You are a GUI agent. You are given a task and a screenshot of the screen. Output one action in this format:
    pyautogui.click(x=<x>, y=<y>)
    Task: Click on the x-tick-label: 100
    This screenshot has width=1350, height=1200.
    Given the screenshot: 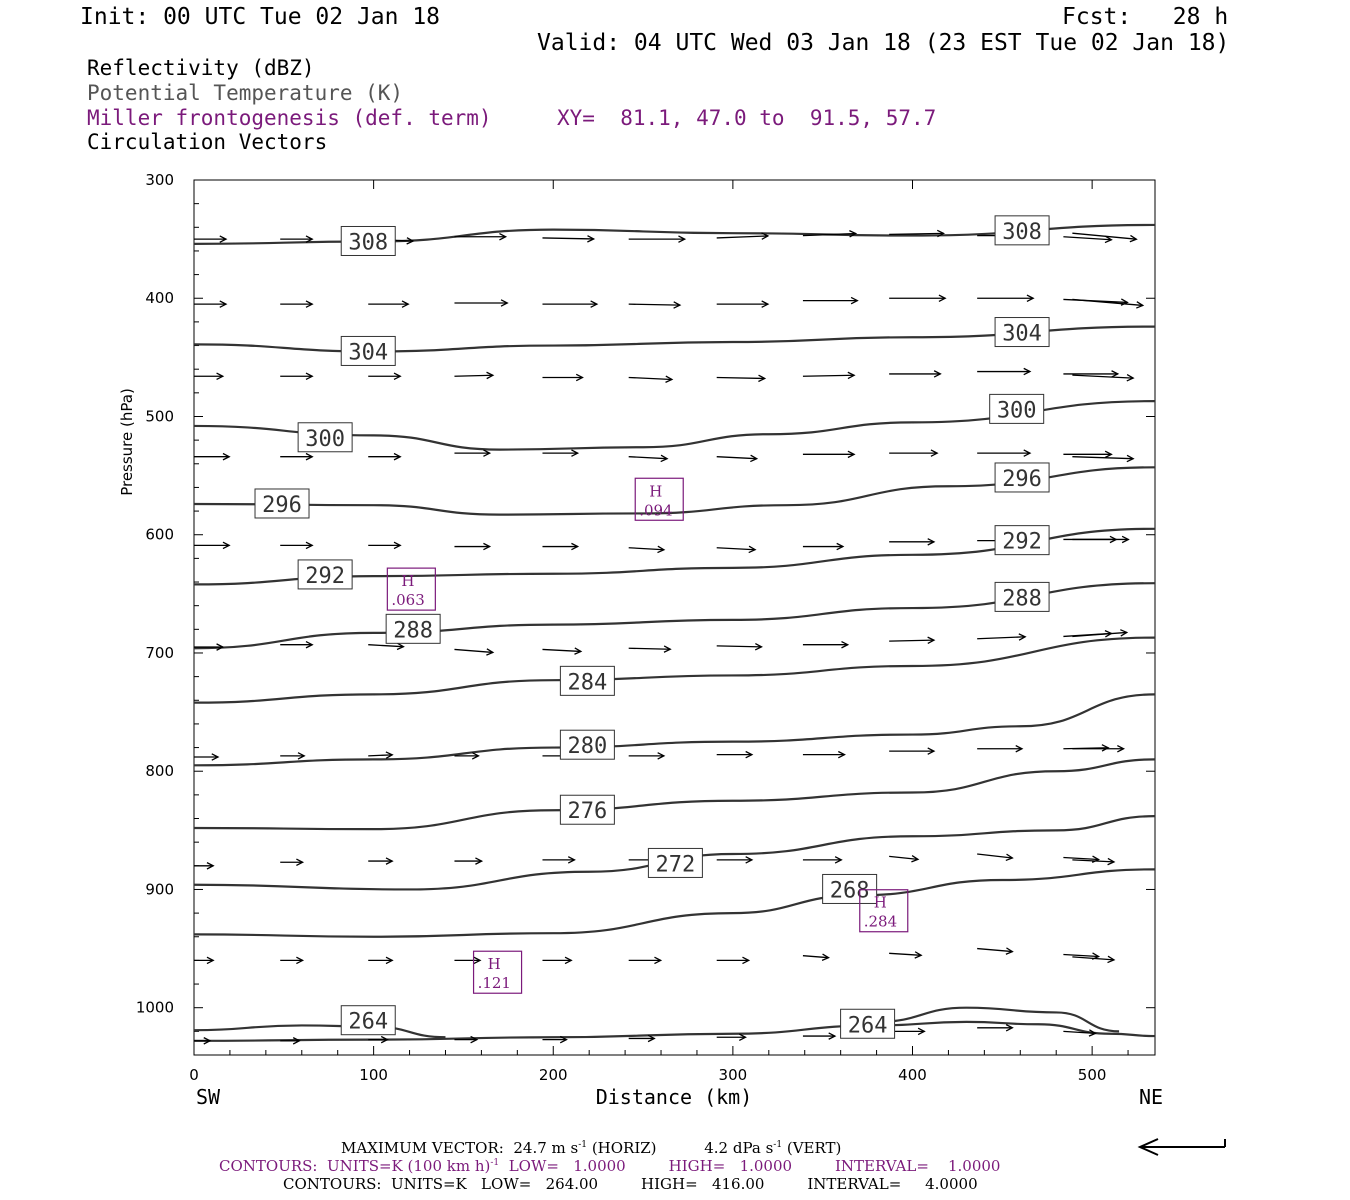 What is the action you would take?
    pyautogui.click(x=373, y=1075)
    